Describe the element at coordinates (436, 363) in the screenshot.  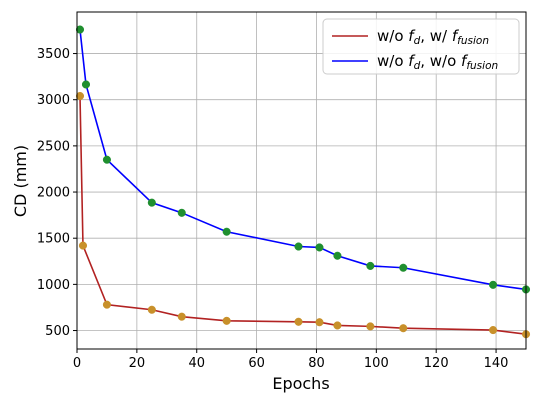
I see `x-tick-label: 120` at that location.